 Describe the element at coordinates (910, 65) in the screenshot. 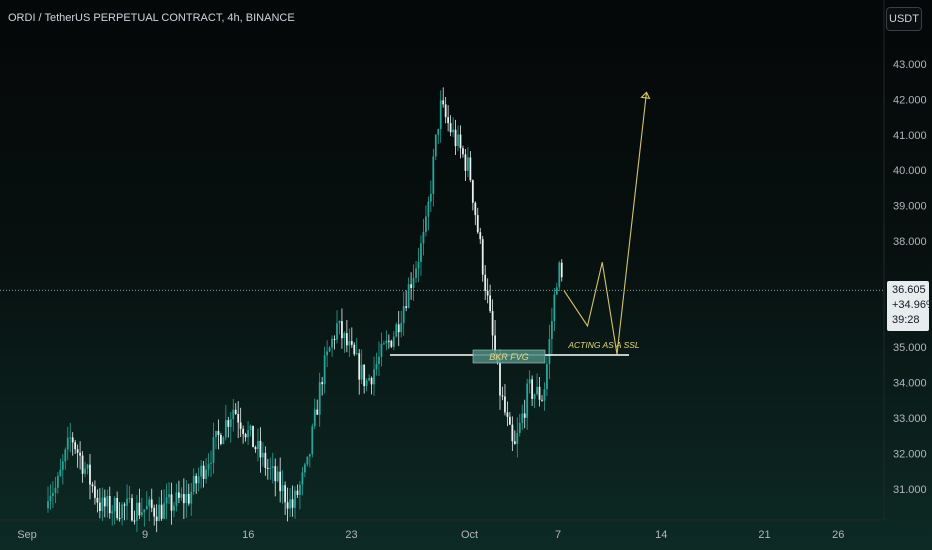

I see `y-tick-label: 43.000` at that location.